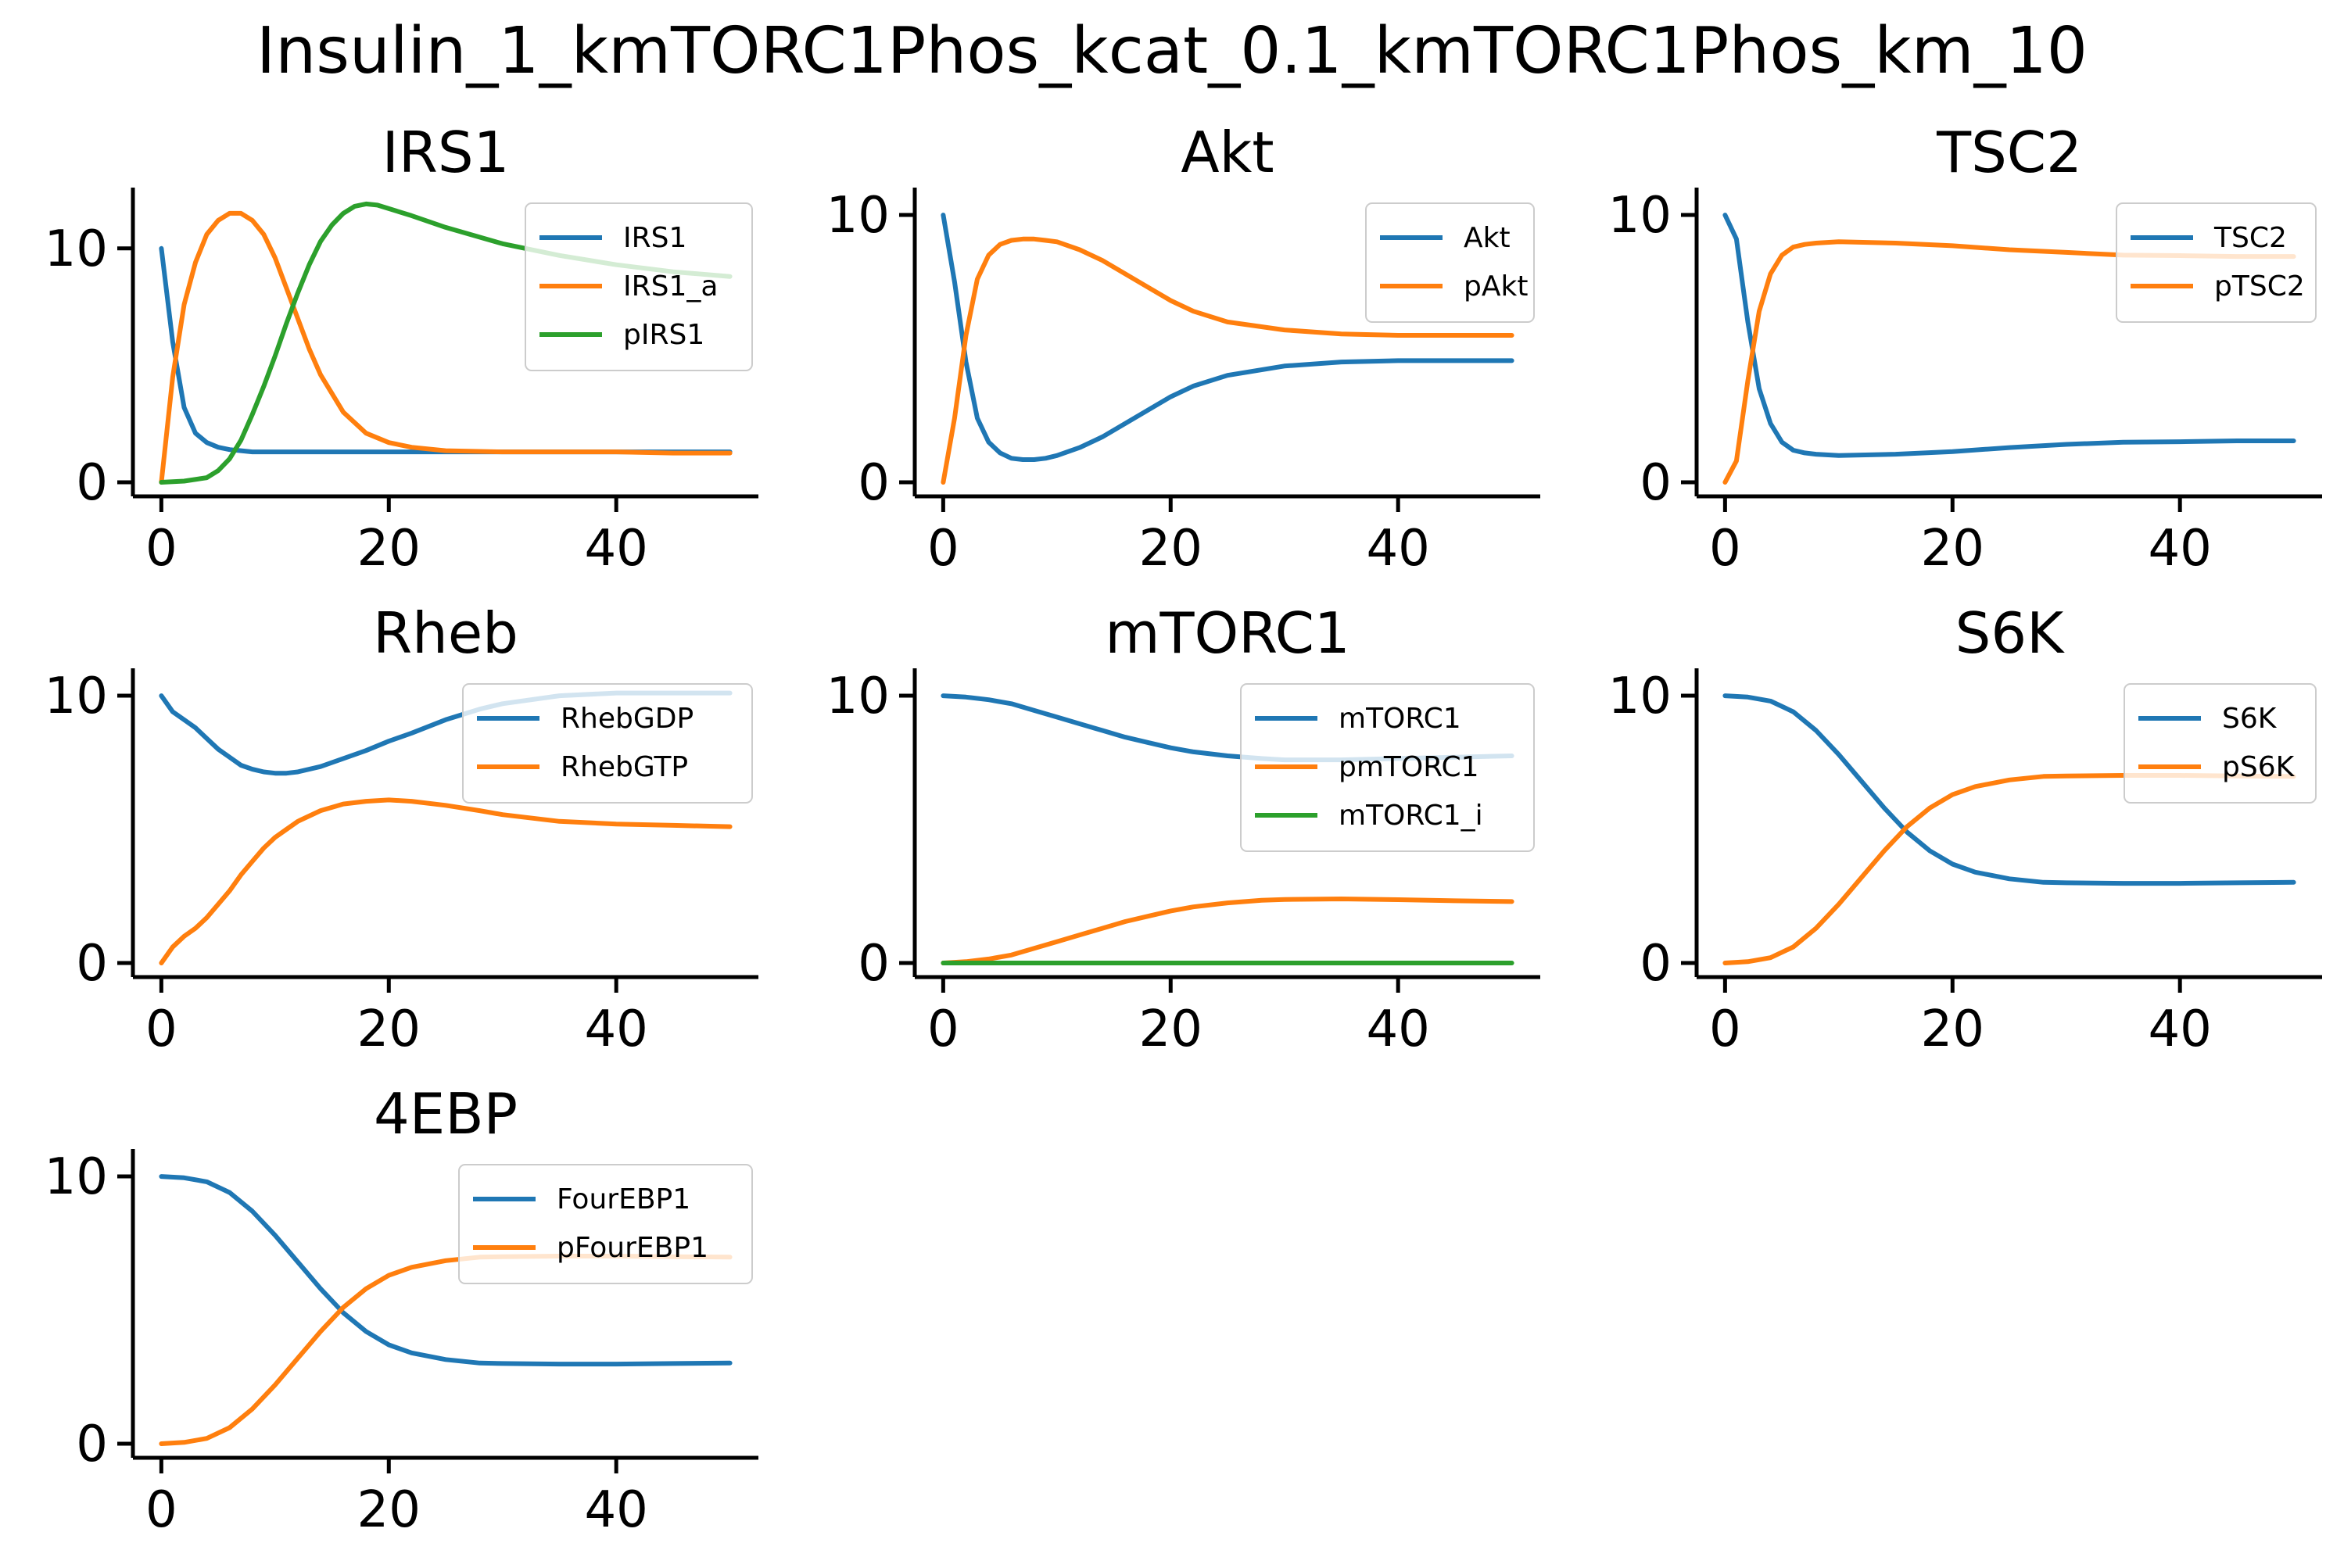 The image size is (2344, 1568). I want to click on legend: Akt pAkt, so click(1450, 262).